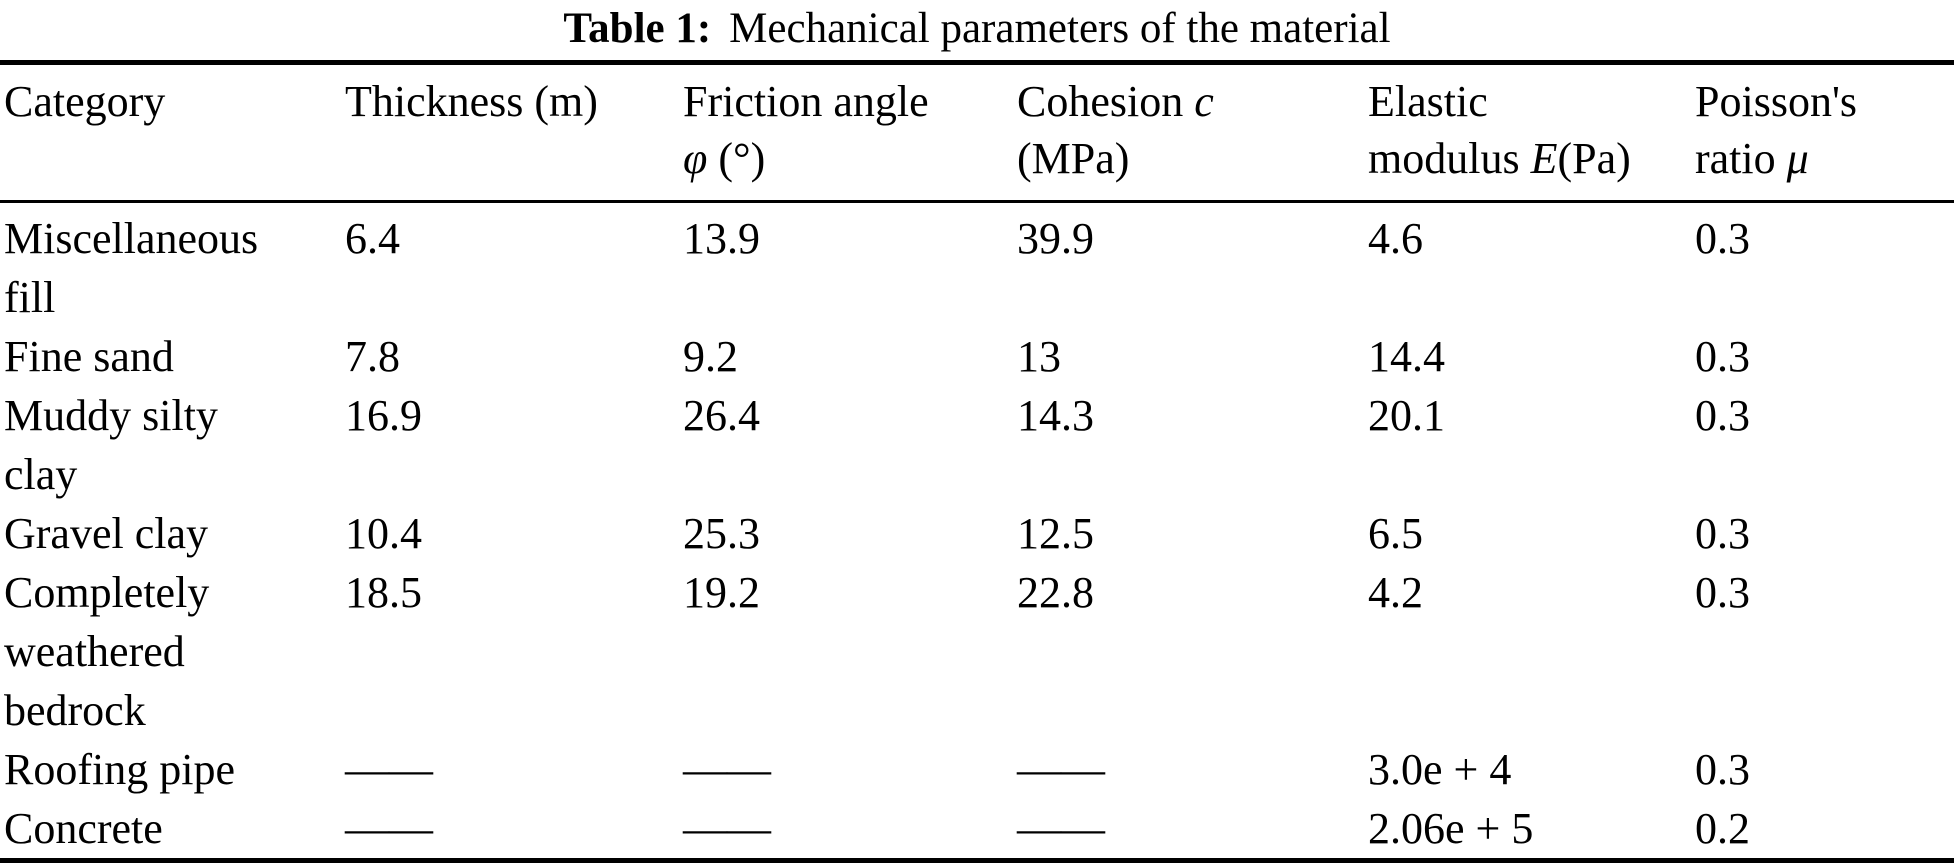 This screenshot has width=1954, height=867. I want to click on ratio-word: ratio, so click(1741, 158).